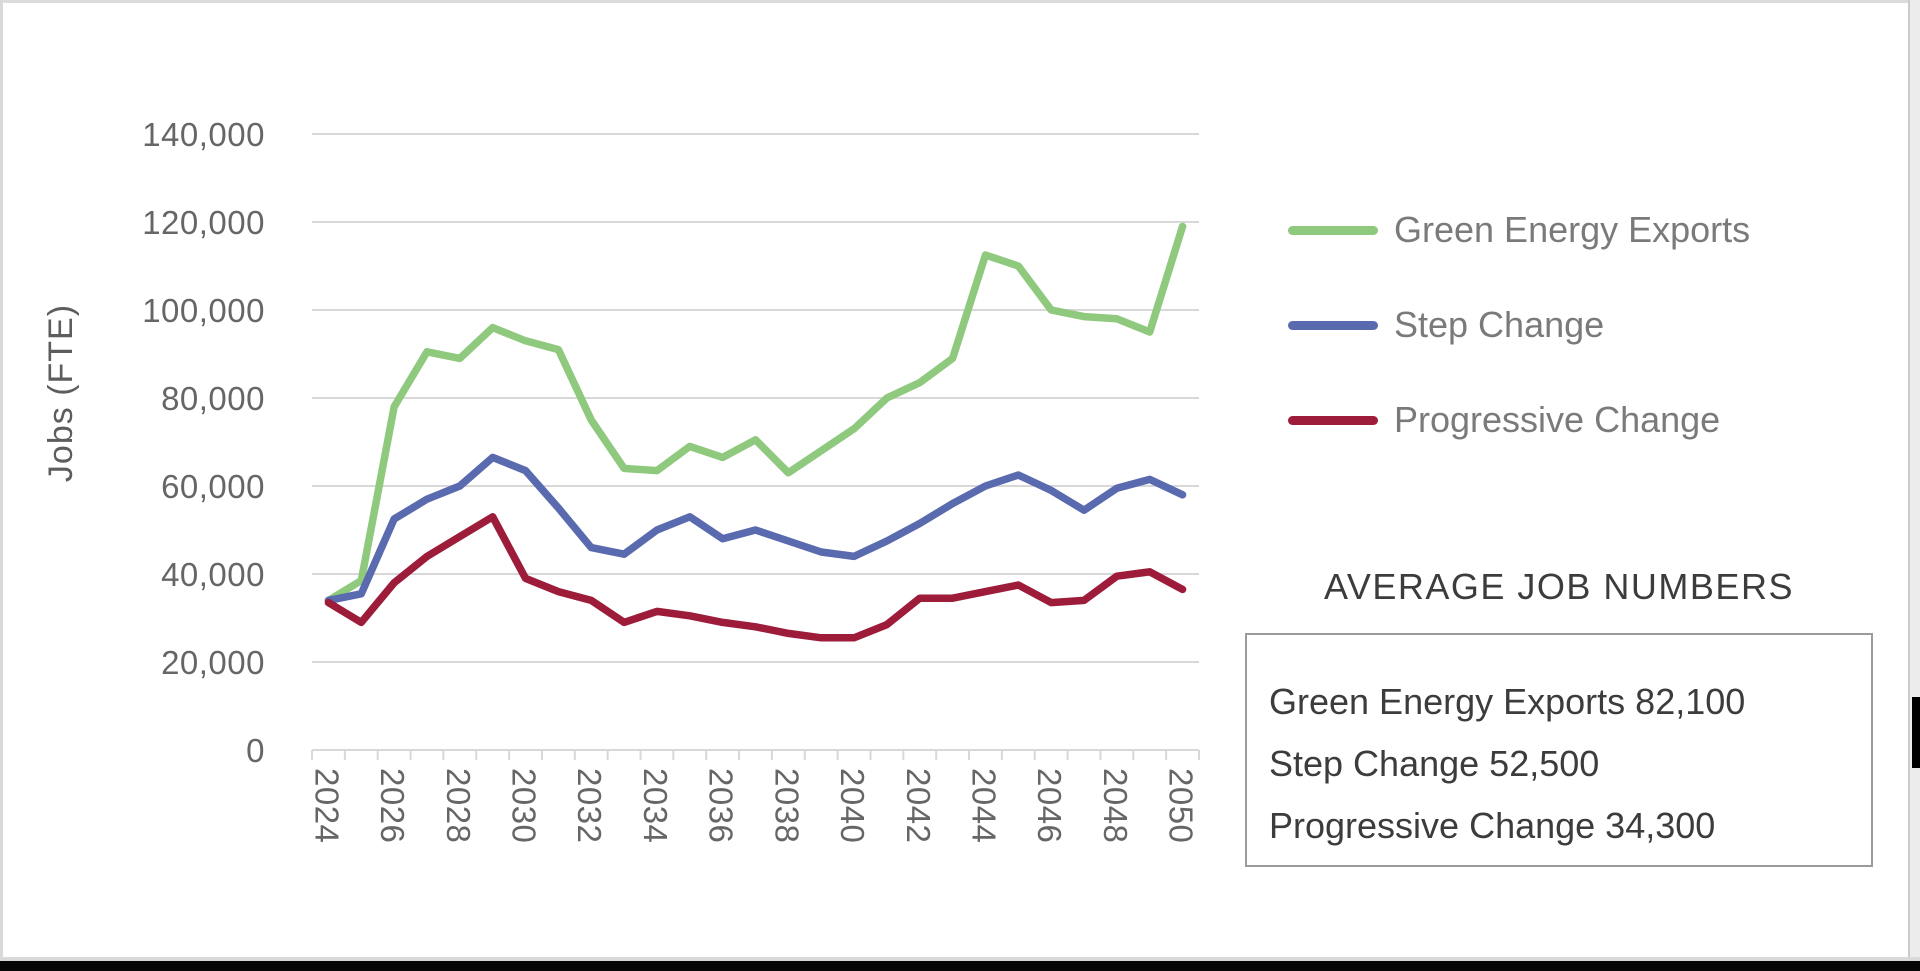  I want to click on svg-text: 40,000, so click(213, 574).